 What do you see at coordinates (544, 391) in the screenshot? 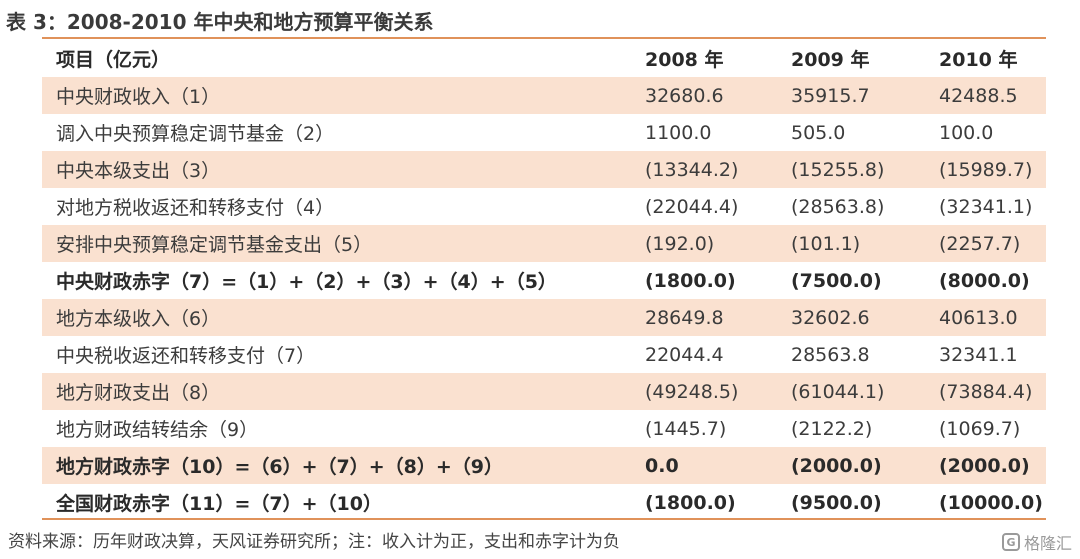
I see `table-row: 地方财政支出（8） (49248.5) (61044.1) (73884.4)` at bounding box center [544, 391].